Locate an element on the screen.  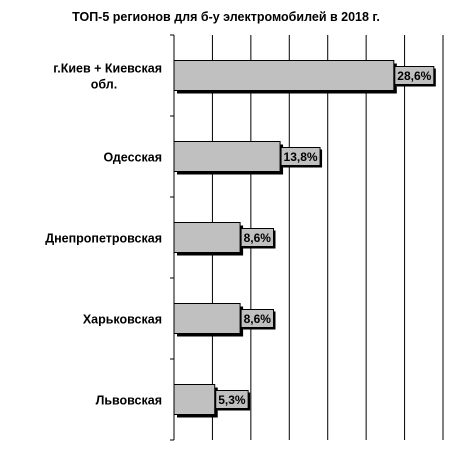
data-label: 13,8% is located at coordinates (301, 157).